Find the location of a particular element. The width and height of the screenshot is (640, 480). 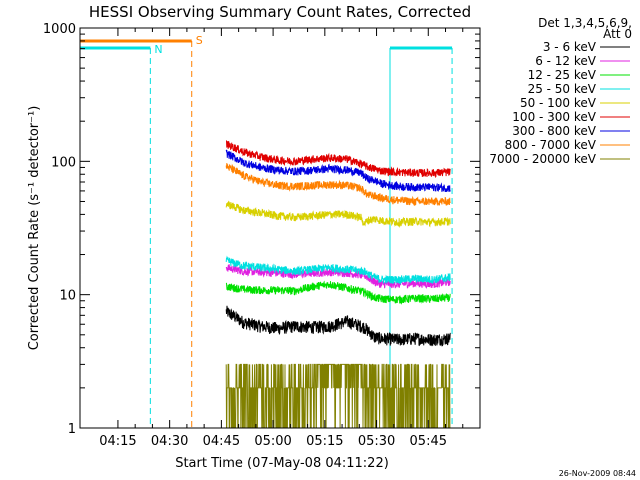

legend-item-label: 300 - 800 keV is located at coordinates (554, 131).